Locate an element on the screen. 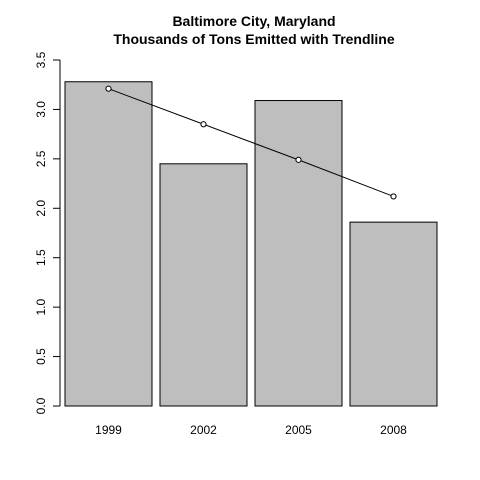  trendline is located at coordinates (251, 142).